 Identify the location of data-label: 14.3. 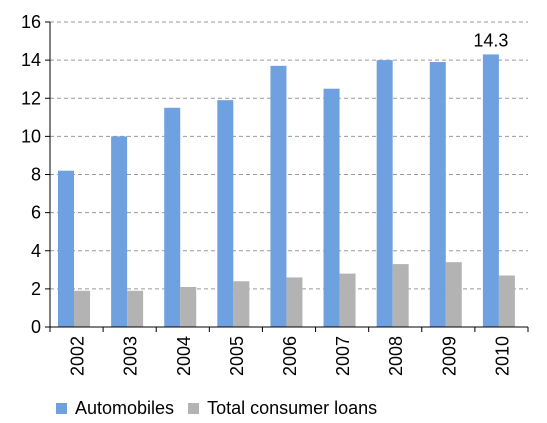
(490, 40).